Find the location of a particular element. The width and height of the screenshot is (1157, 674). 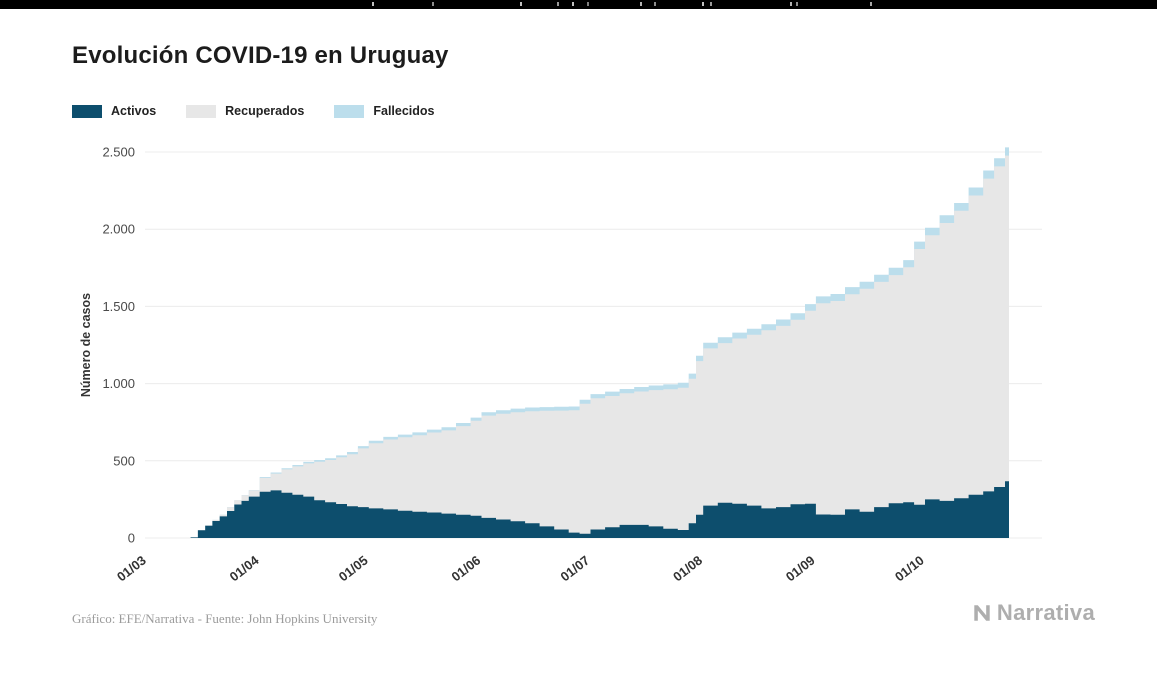

svg-text: 01/08 is located at coordinates (687, 569).